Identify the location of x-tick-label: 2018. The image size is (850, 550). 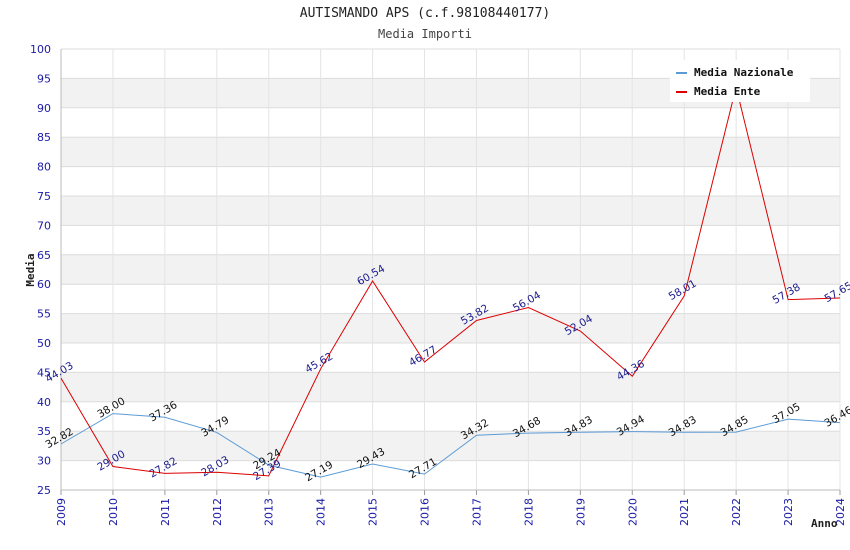
(528, 512).